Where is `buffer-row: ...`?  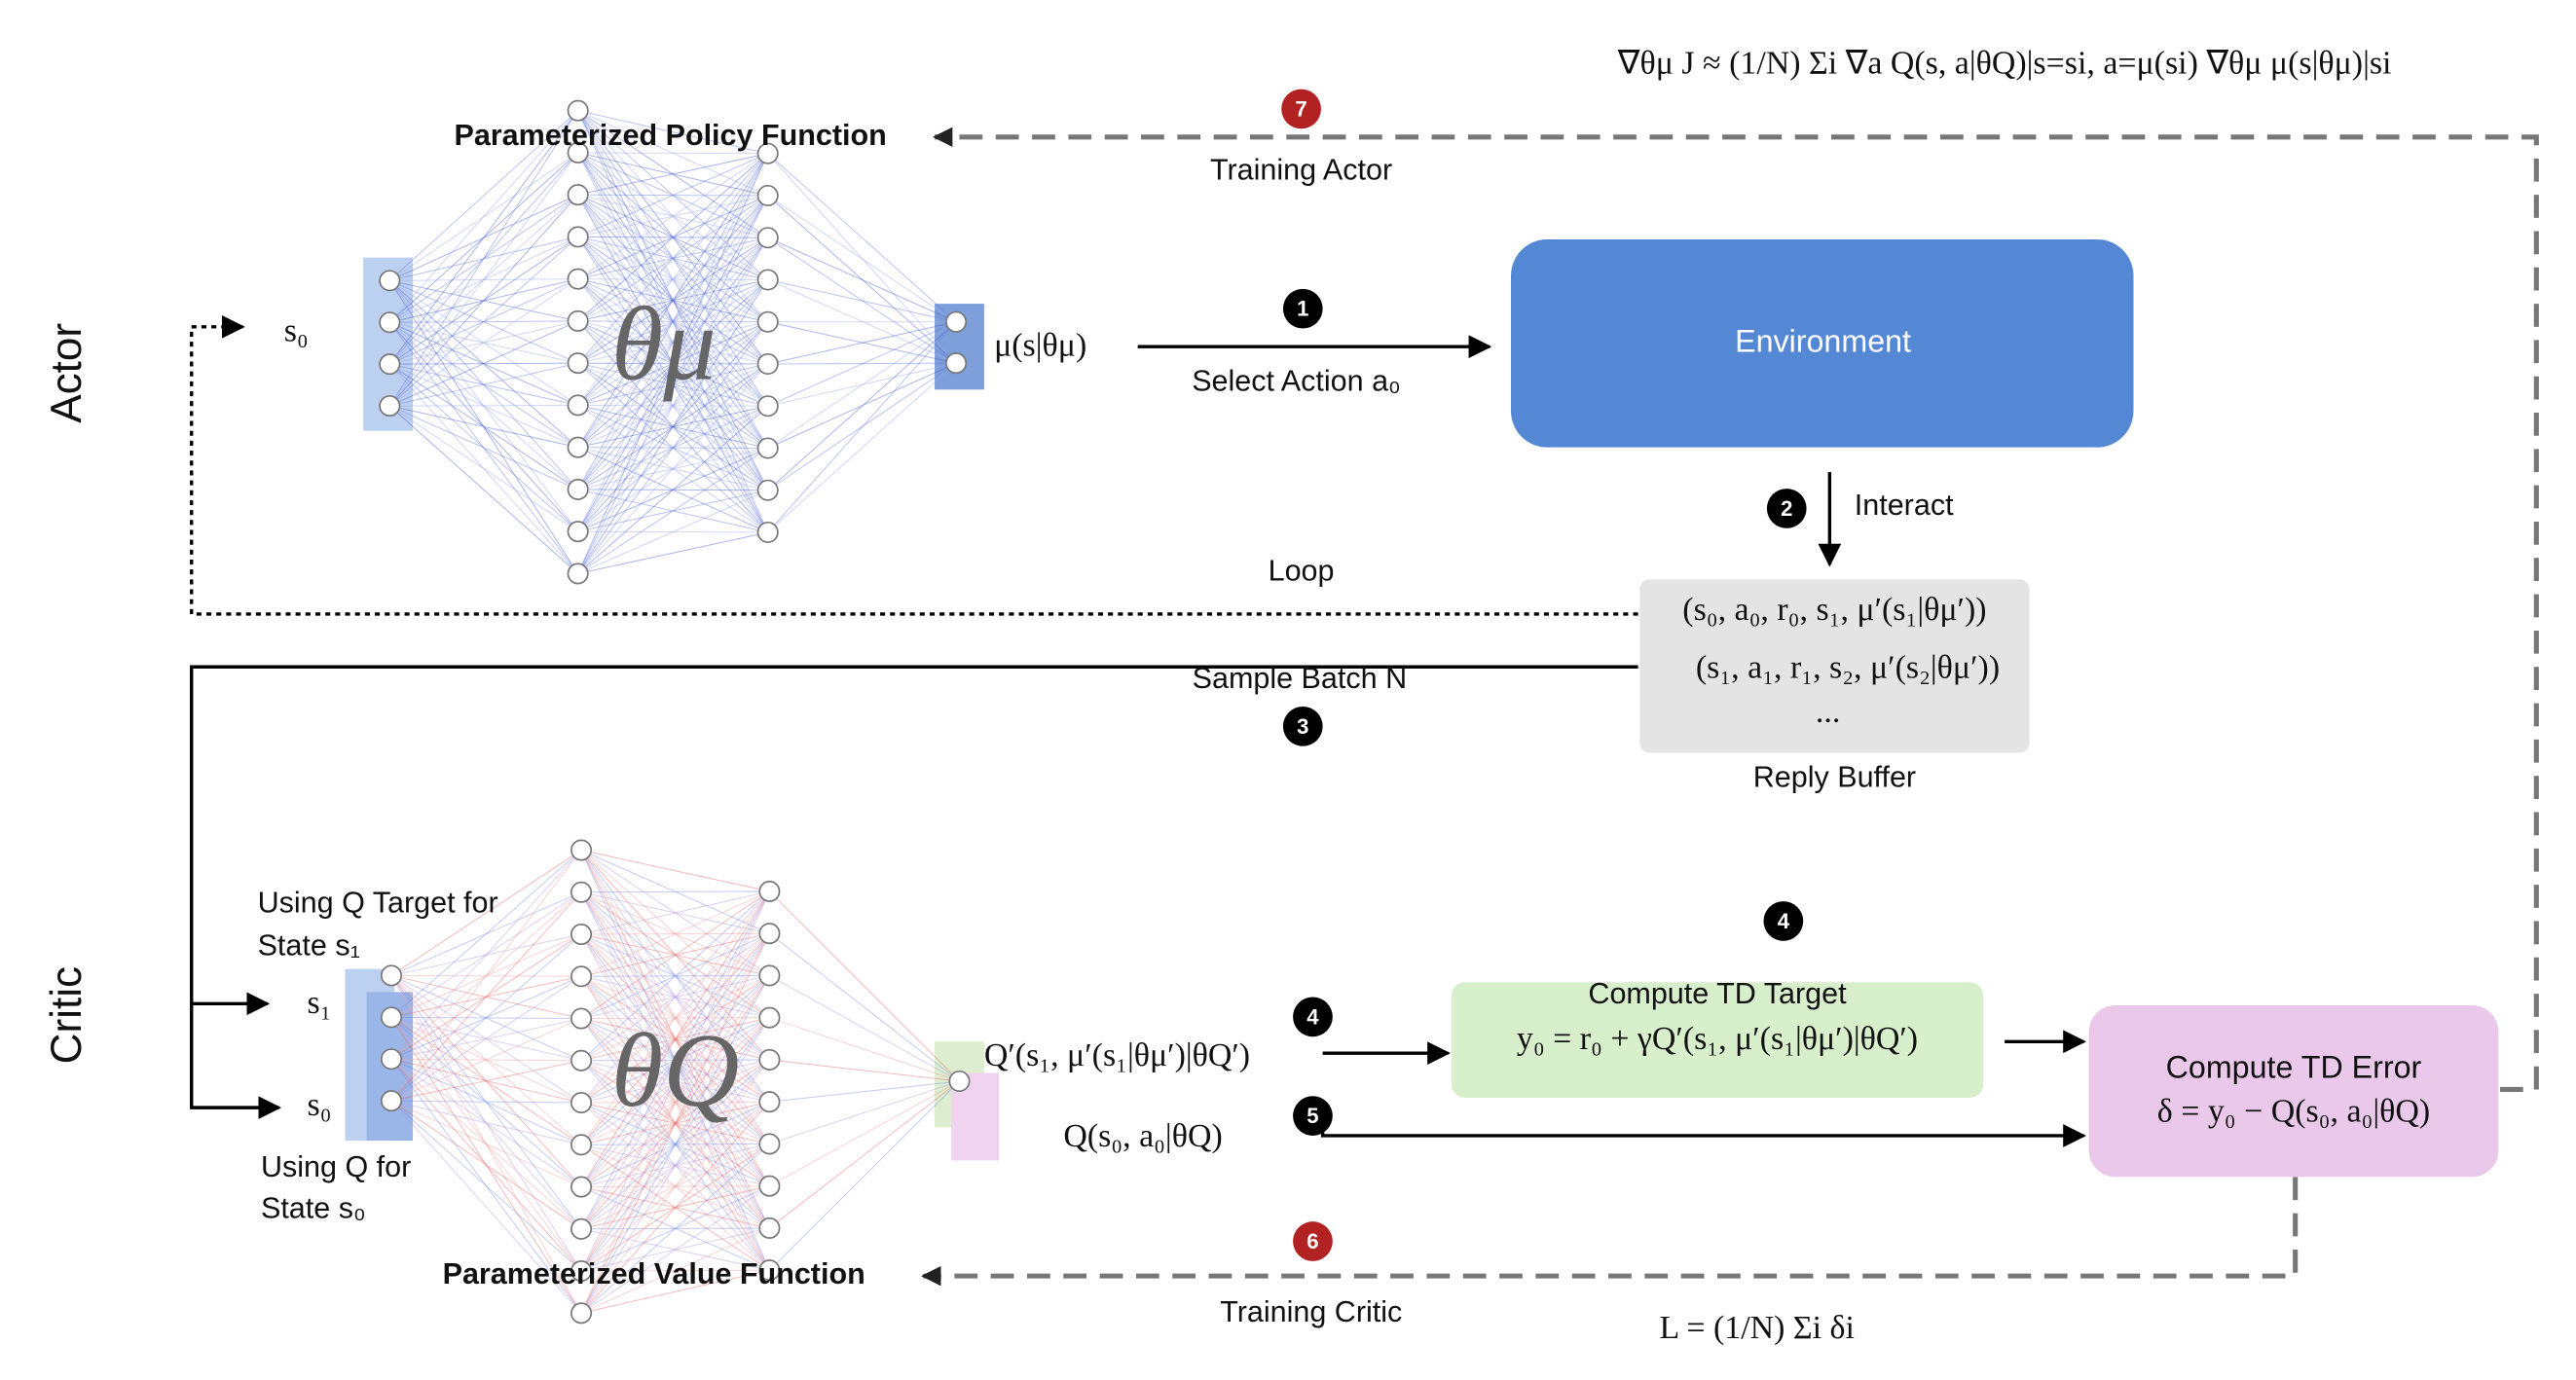
buffer-row: ... is located at coordinates (1828, 712).